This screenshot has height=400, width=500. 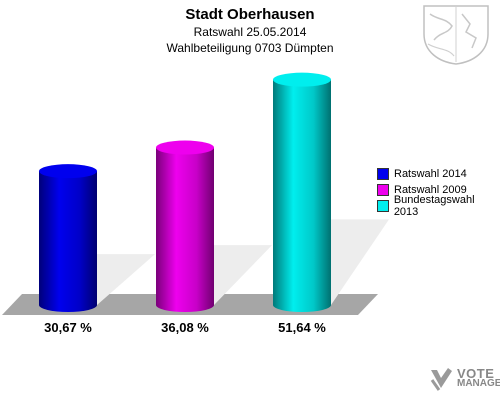 What do you see at coordinates (250, 48) in the screenshot?
I see `chart-subtitle-district: Wahlbeteiligung 0703 Dümpten` at bounding box center [250, 48].